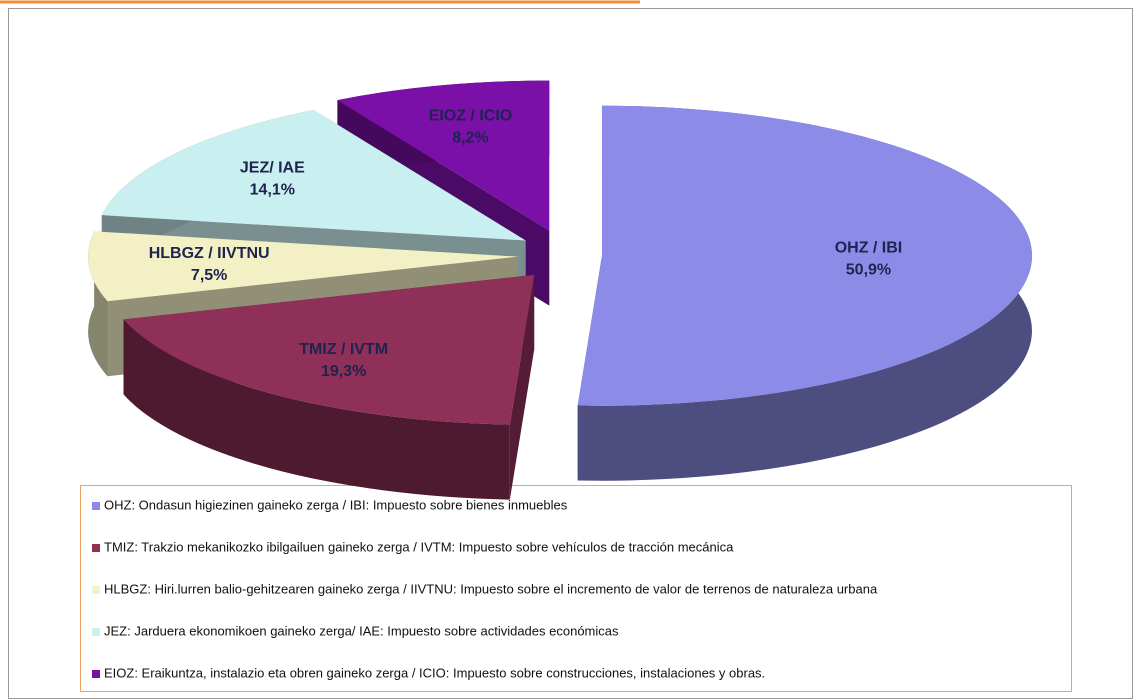  Describe the element at coordinates (209, 275) in the screenshot. I see `slice-value-label: 7,5%` at that location.